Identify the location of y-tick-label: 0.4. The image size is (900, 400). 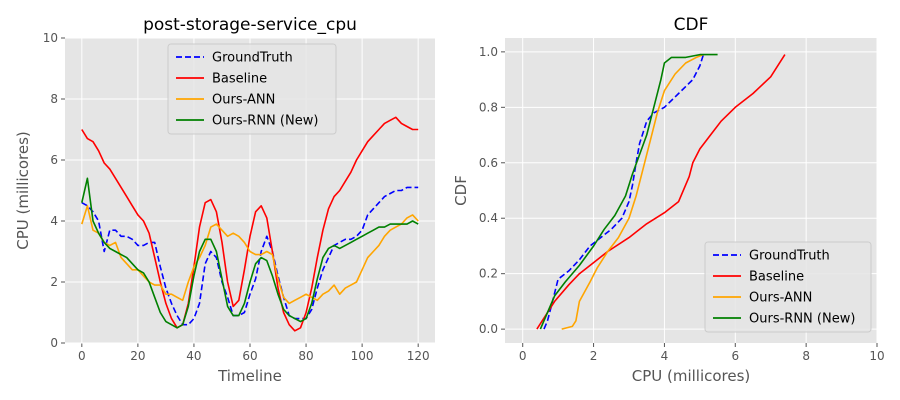
(488, 218).